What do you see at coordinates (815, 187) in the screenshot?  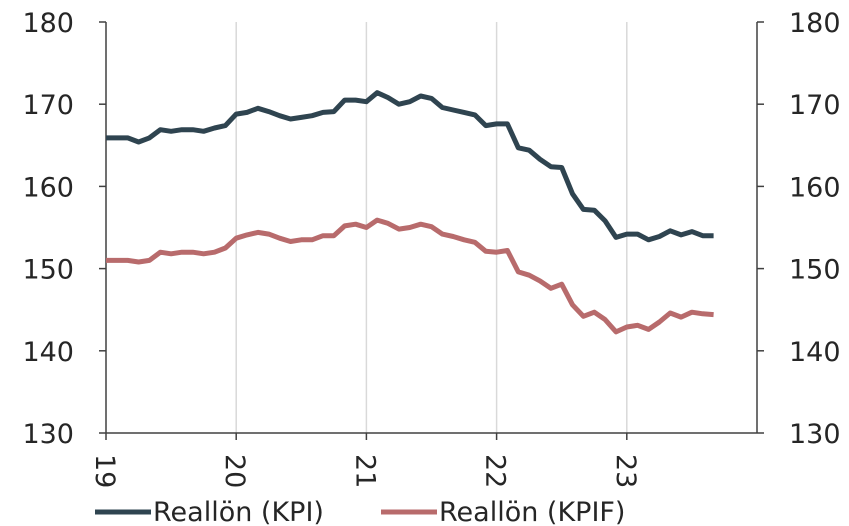 I see `right-tick-label: 160` at bounding box center [815, 187].